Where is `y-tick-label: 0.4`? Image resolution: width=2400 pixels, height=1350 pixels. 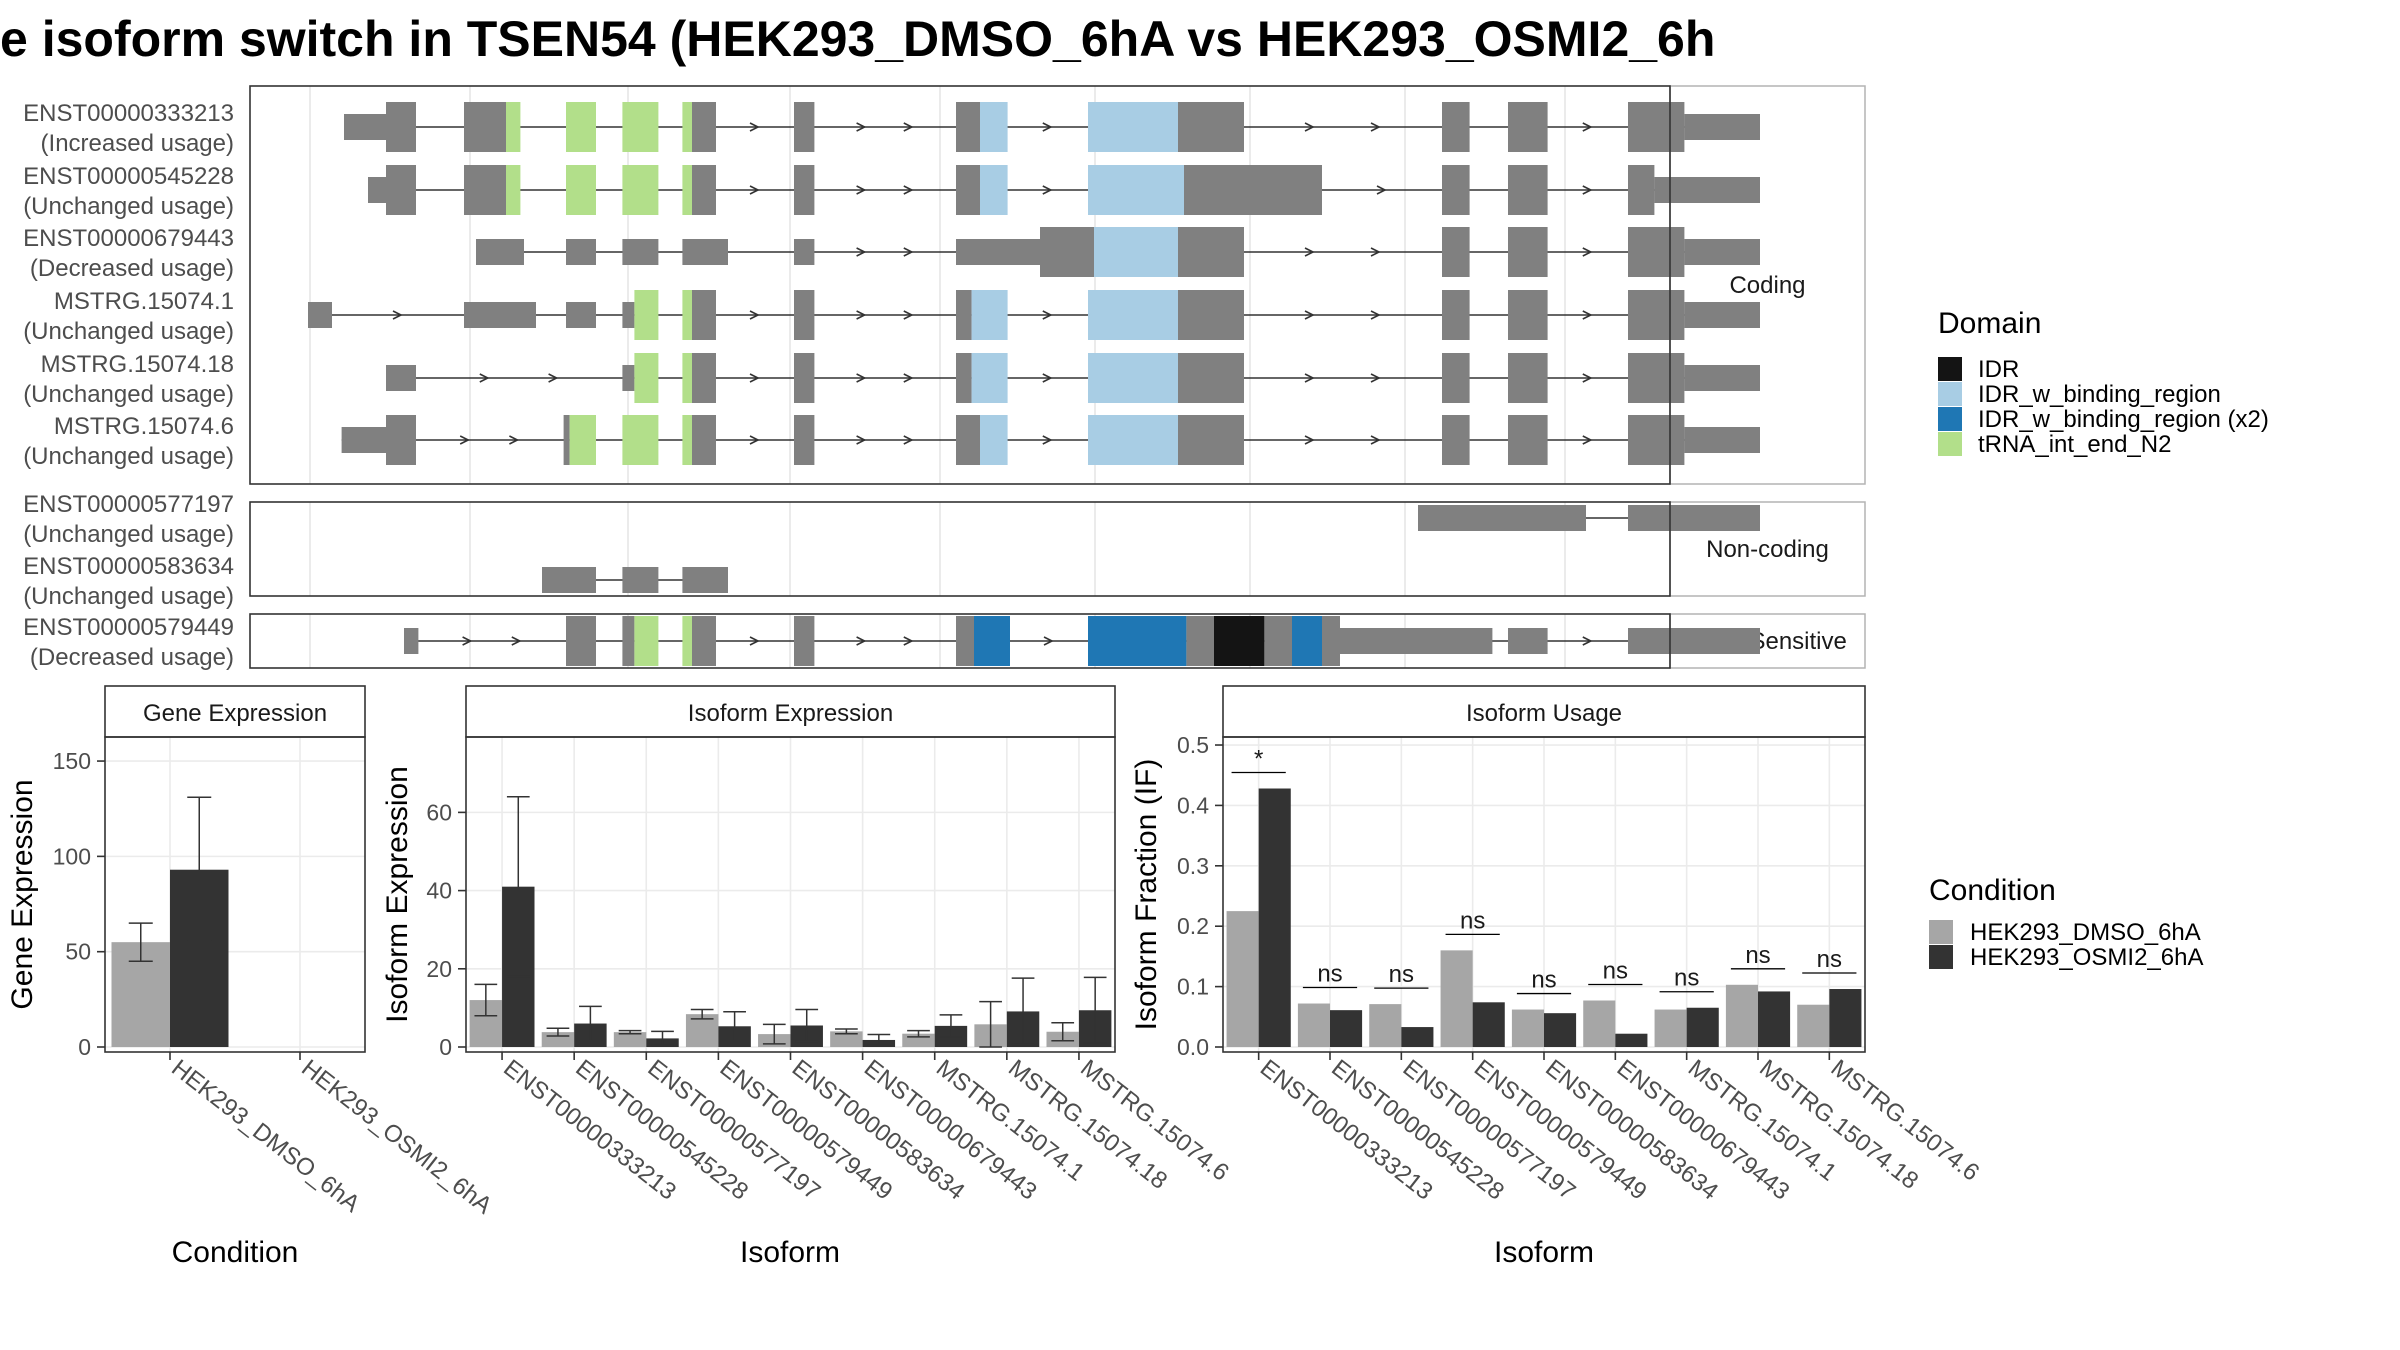 y-tick-label: 0.4 is located at coordinates (1193, 805).